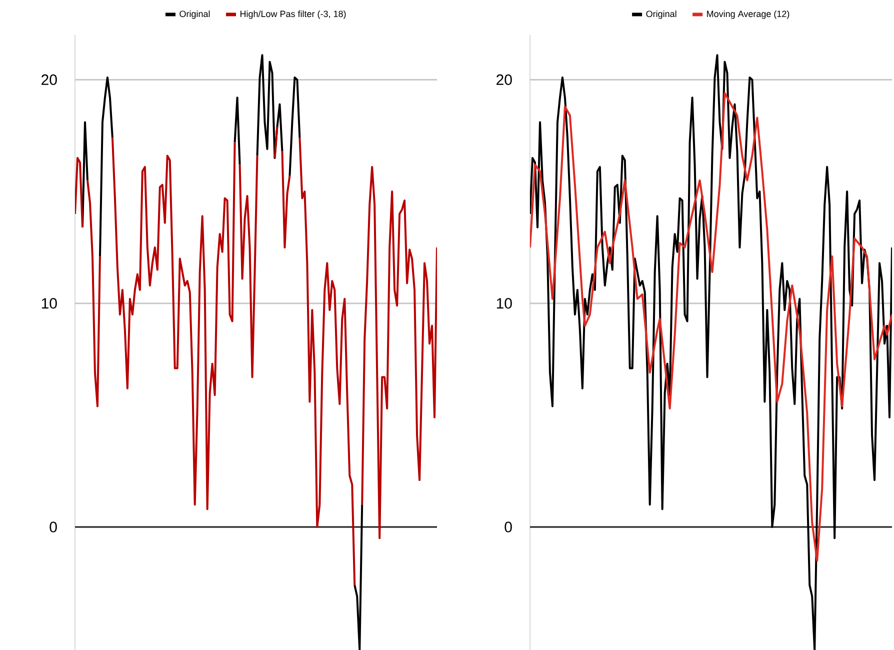 Image resolution: width=894 pixels, height=650 pixels. Describe the element at coordinates (293, 14) in the screenshot. I see `legend-label: High/Low Pas filter (-3, 18)` at that location.